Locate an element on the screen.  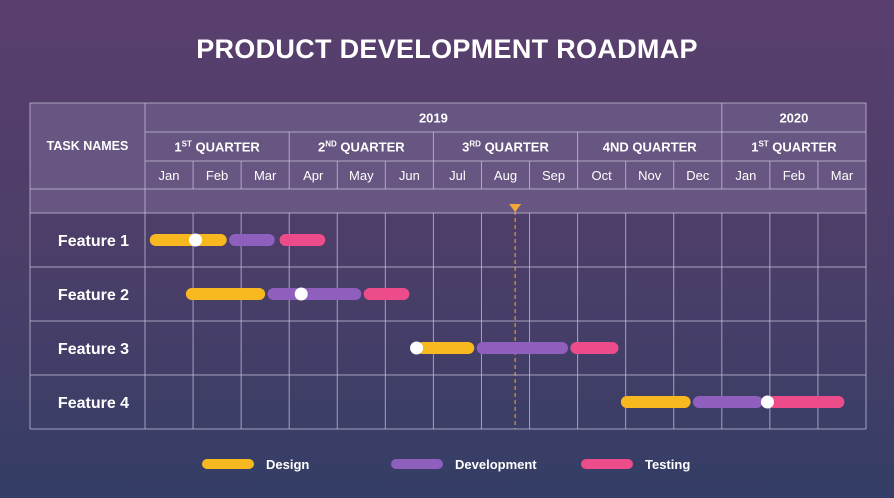
year-label: 2020 is located at coordinates (793, 118).